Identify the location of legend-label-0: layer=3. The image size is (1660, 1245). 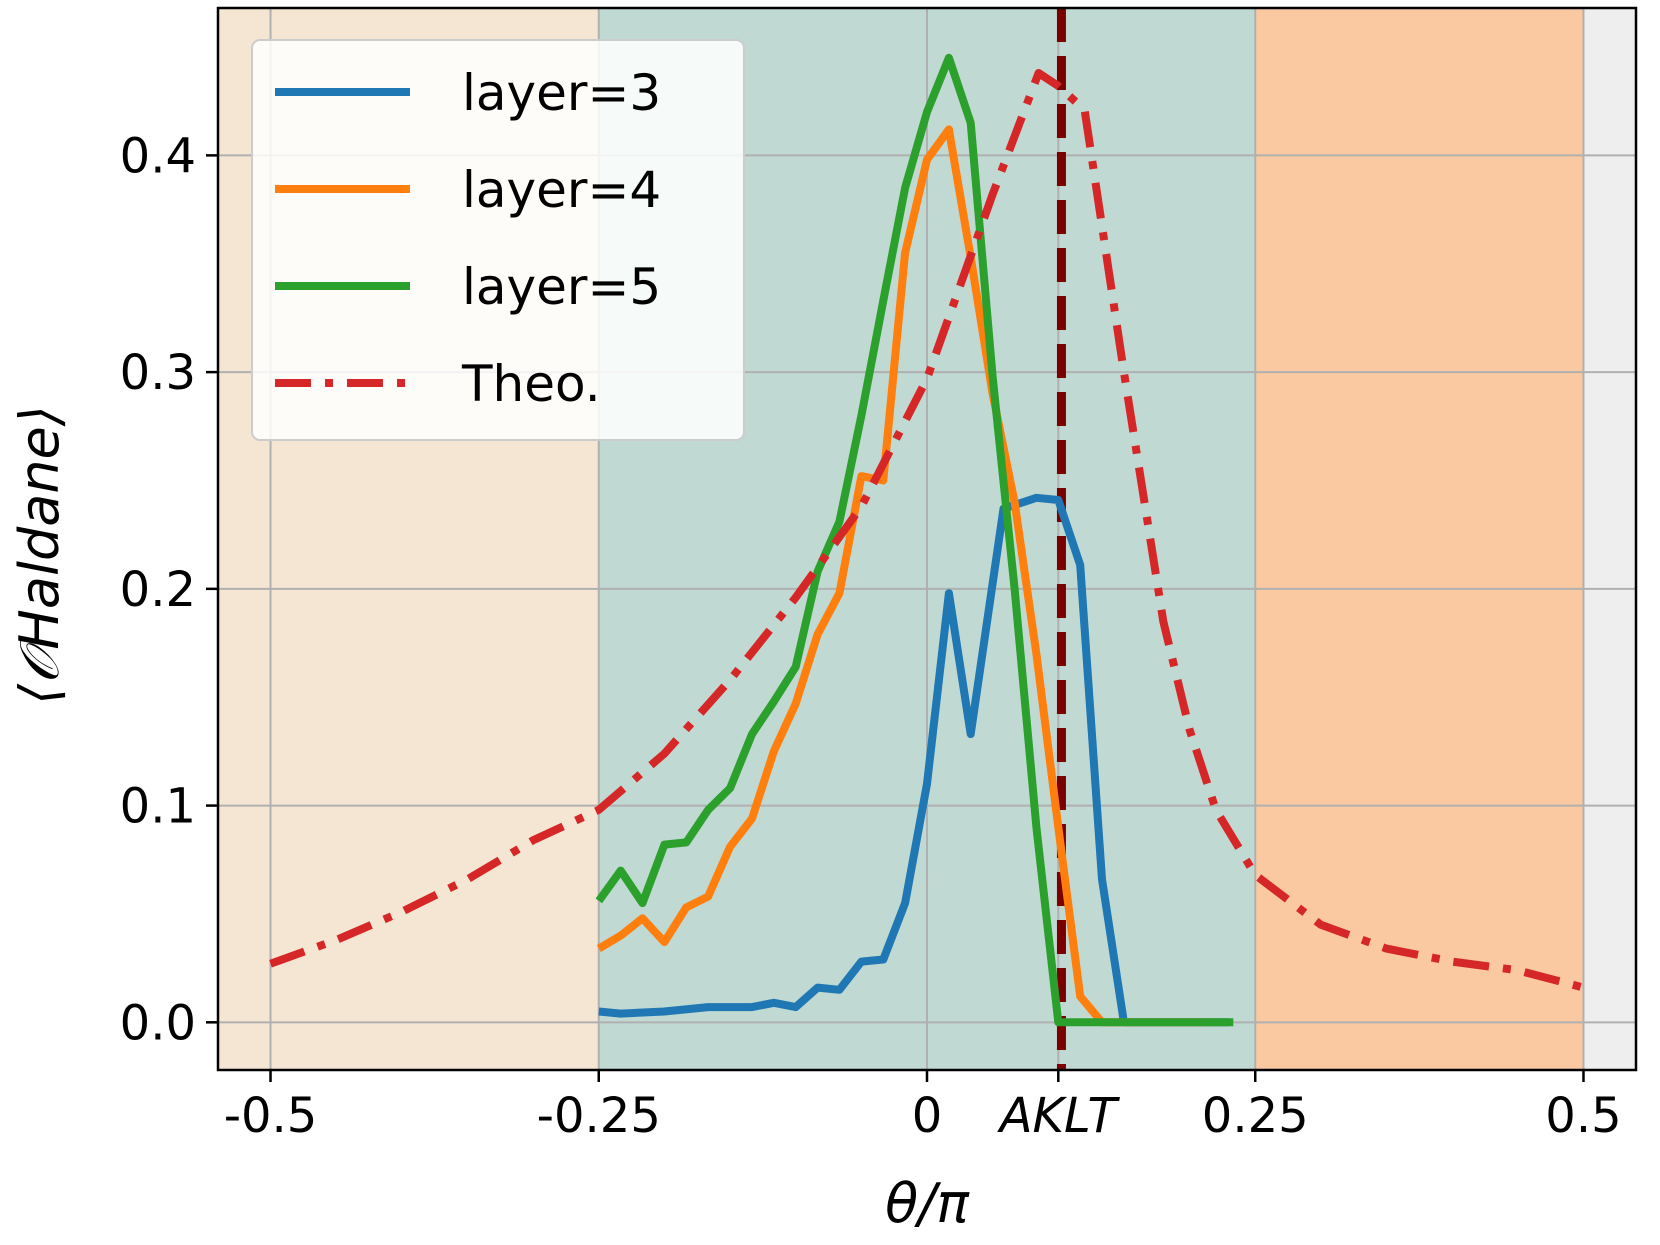
(561, 93).